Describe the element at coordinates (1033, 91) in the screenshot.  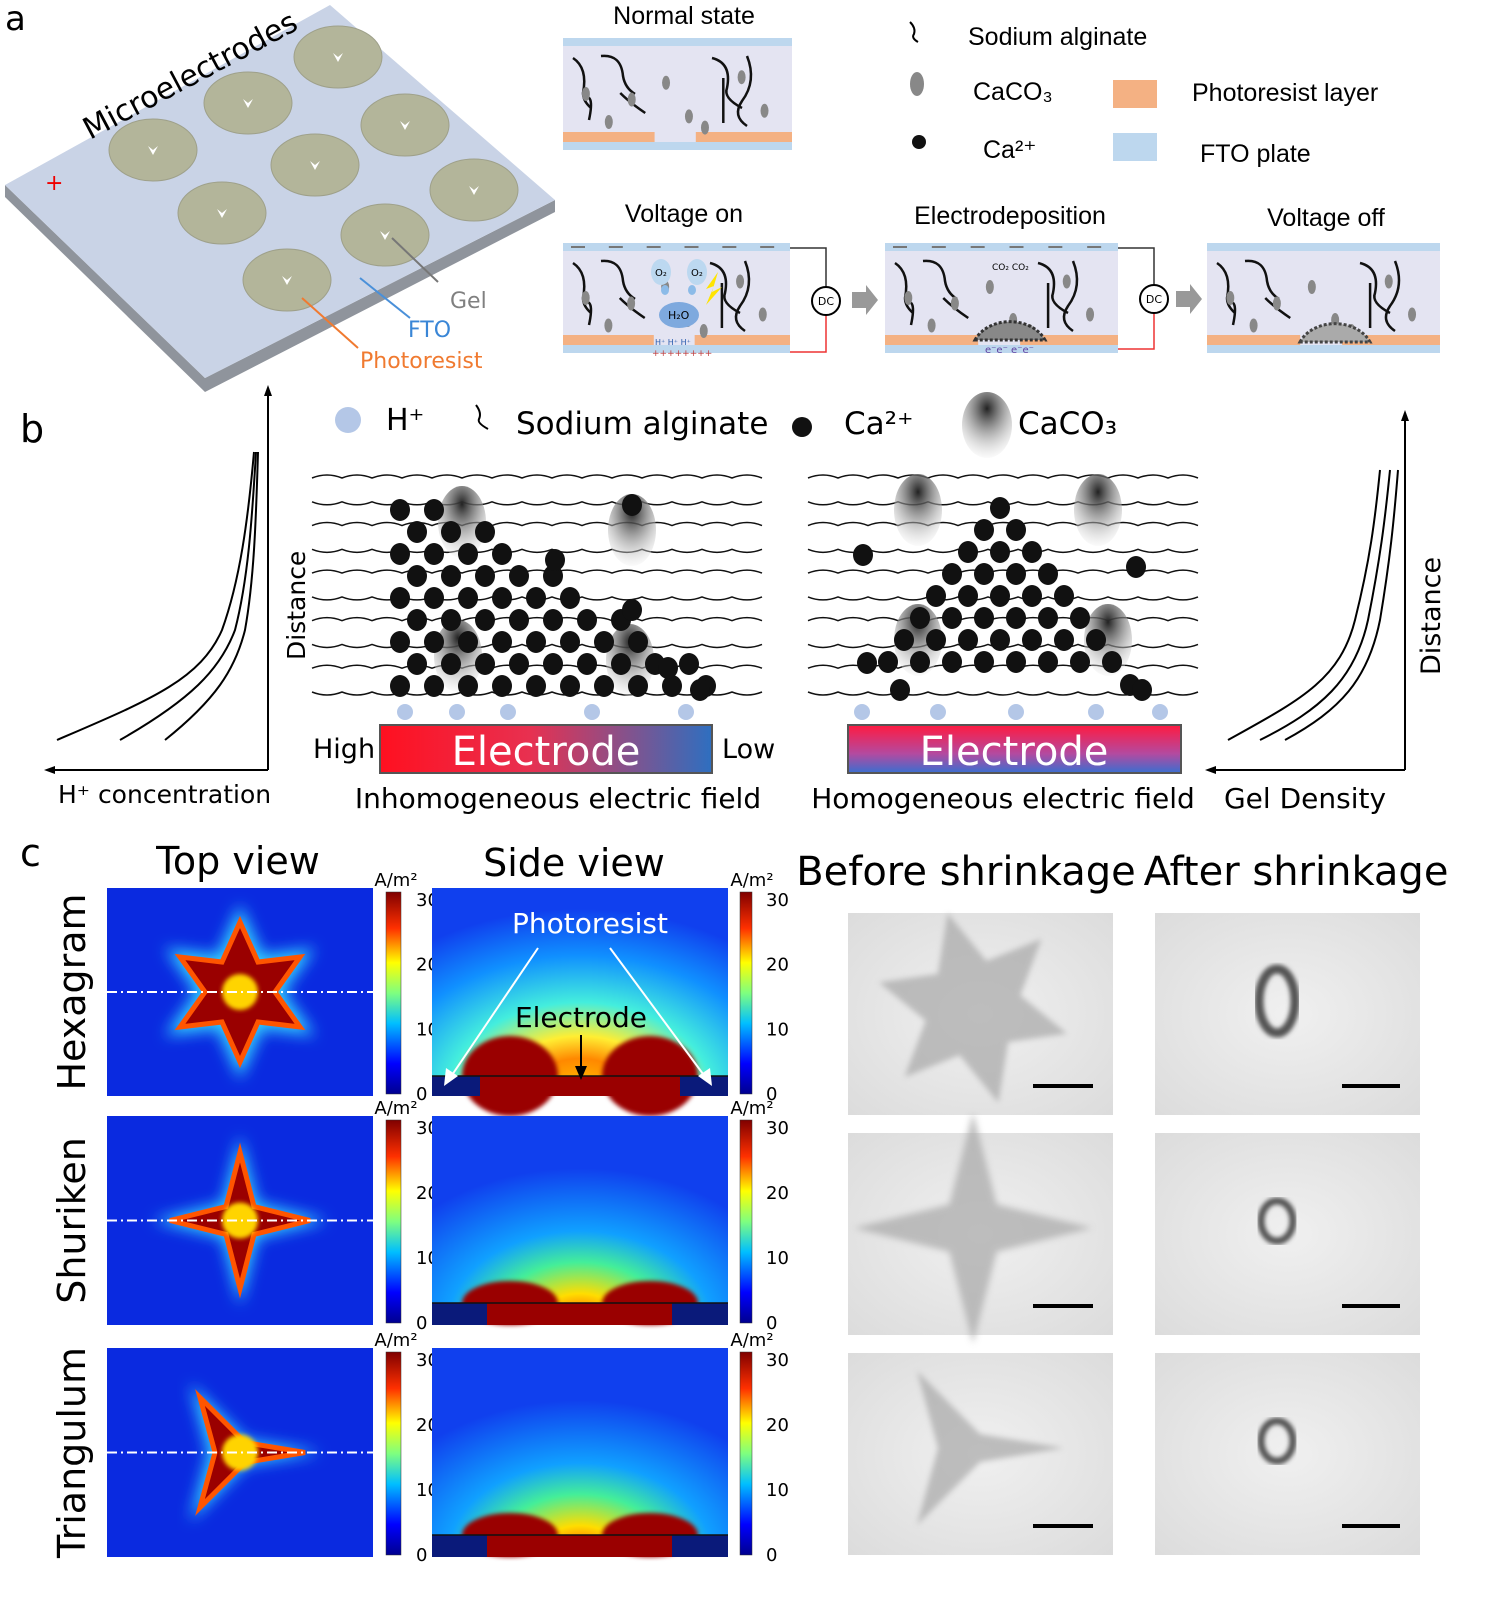
I see `legend-a` at that location.